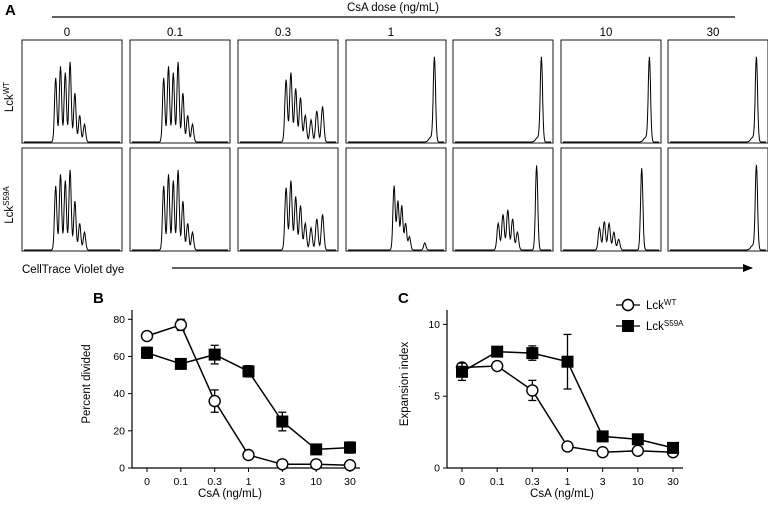  Describe the element at coordinates (9, 205) in the screenshot. I see `row-label-lck-s59a: LckS59A` at that location.